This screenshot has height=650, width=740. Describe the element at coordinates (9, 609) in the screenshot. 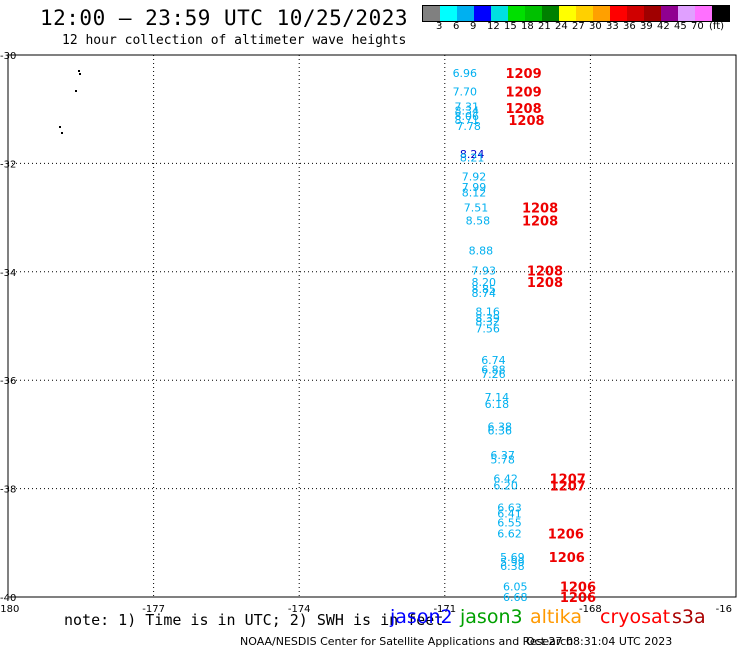

I see `longitude-tick-label: -180` at that location.